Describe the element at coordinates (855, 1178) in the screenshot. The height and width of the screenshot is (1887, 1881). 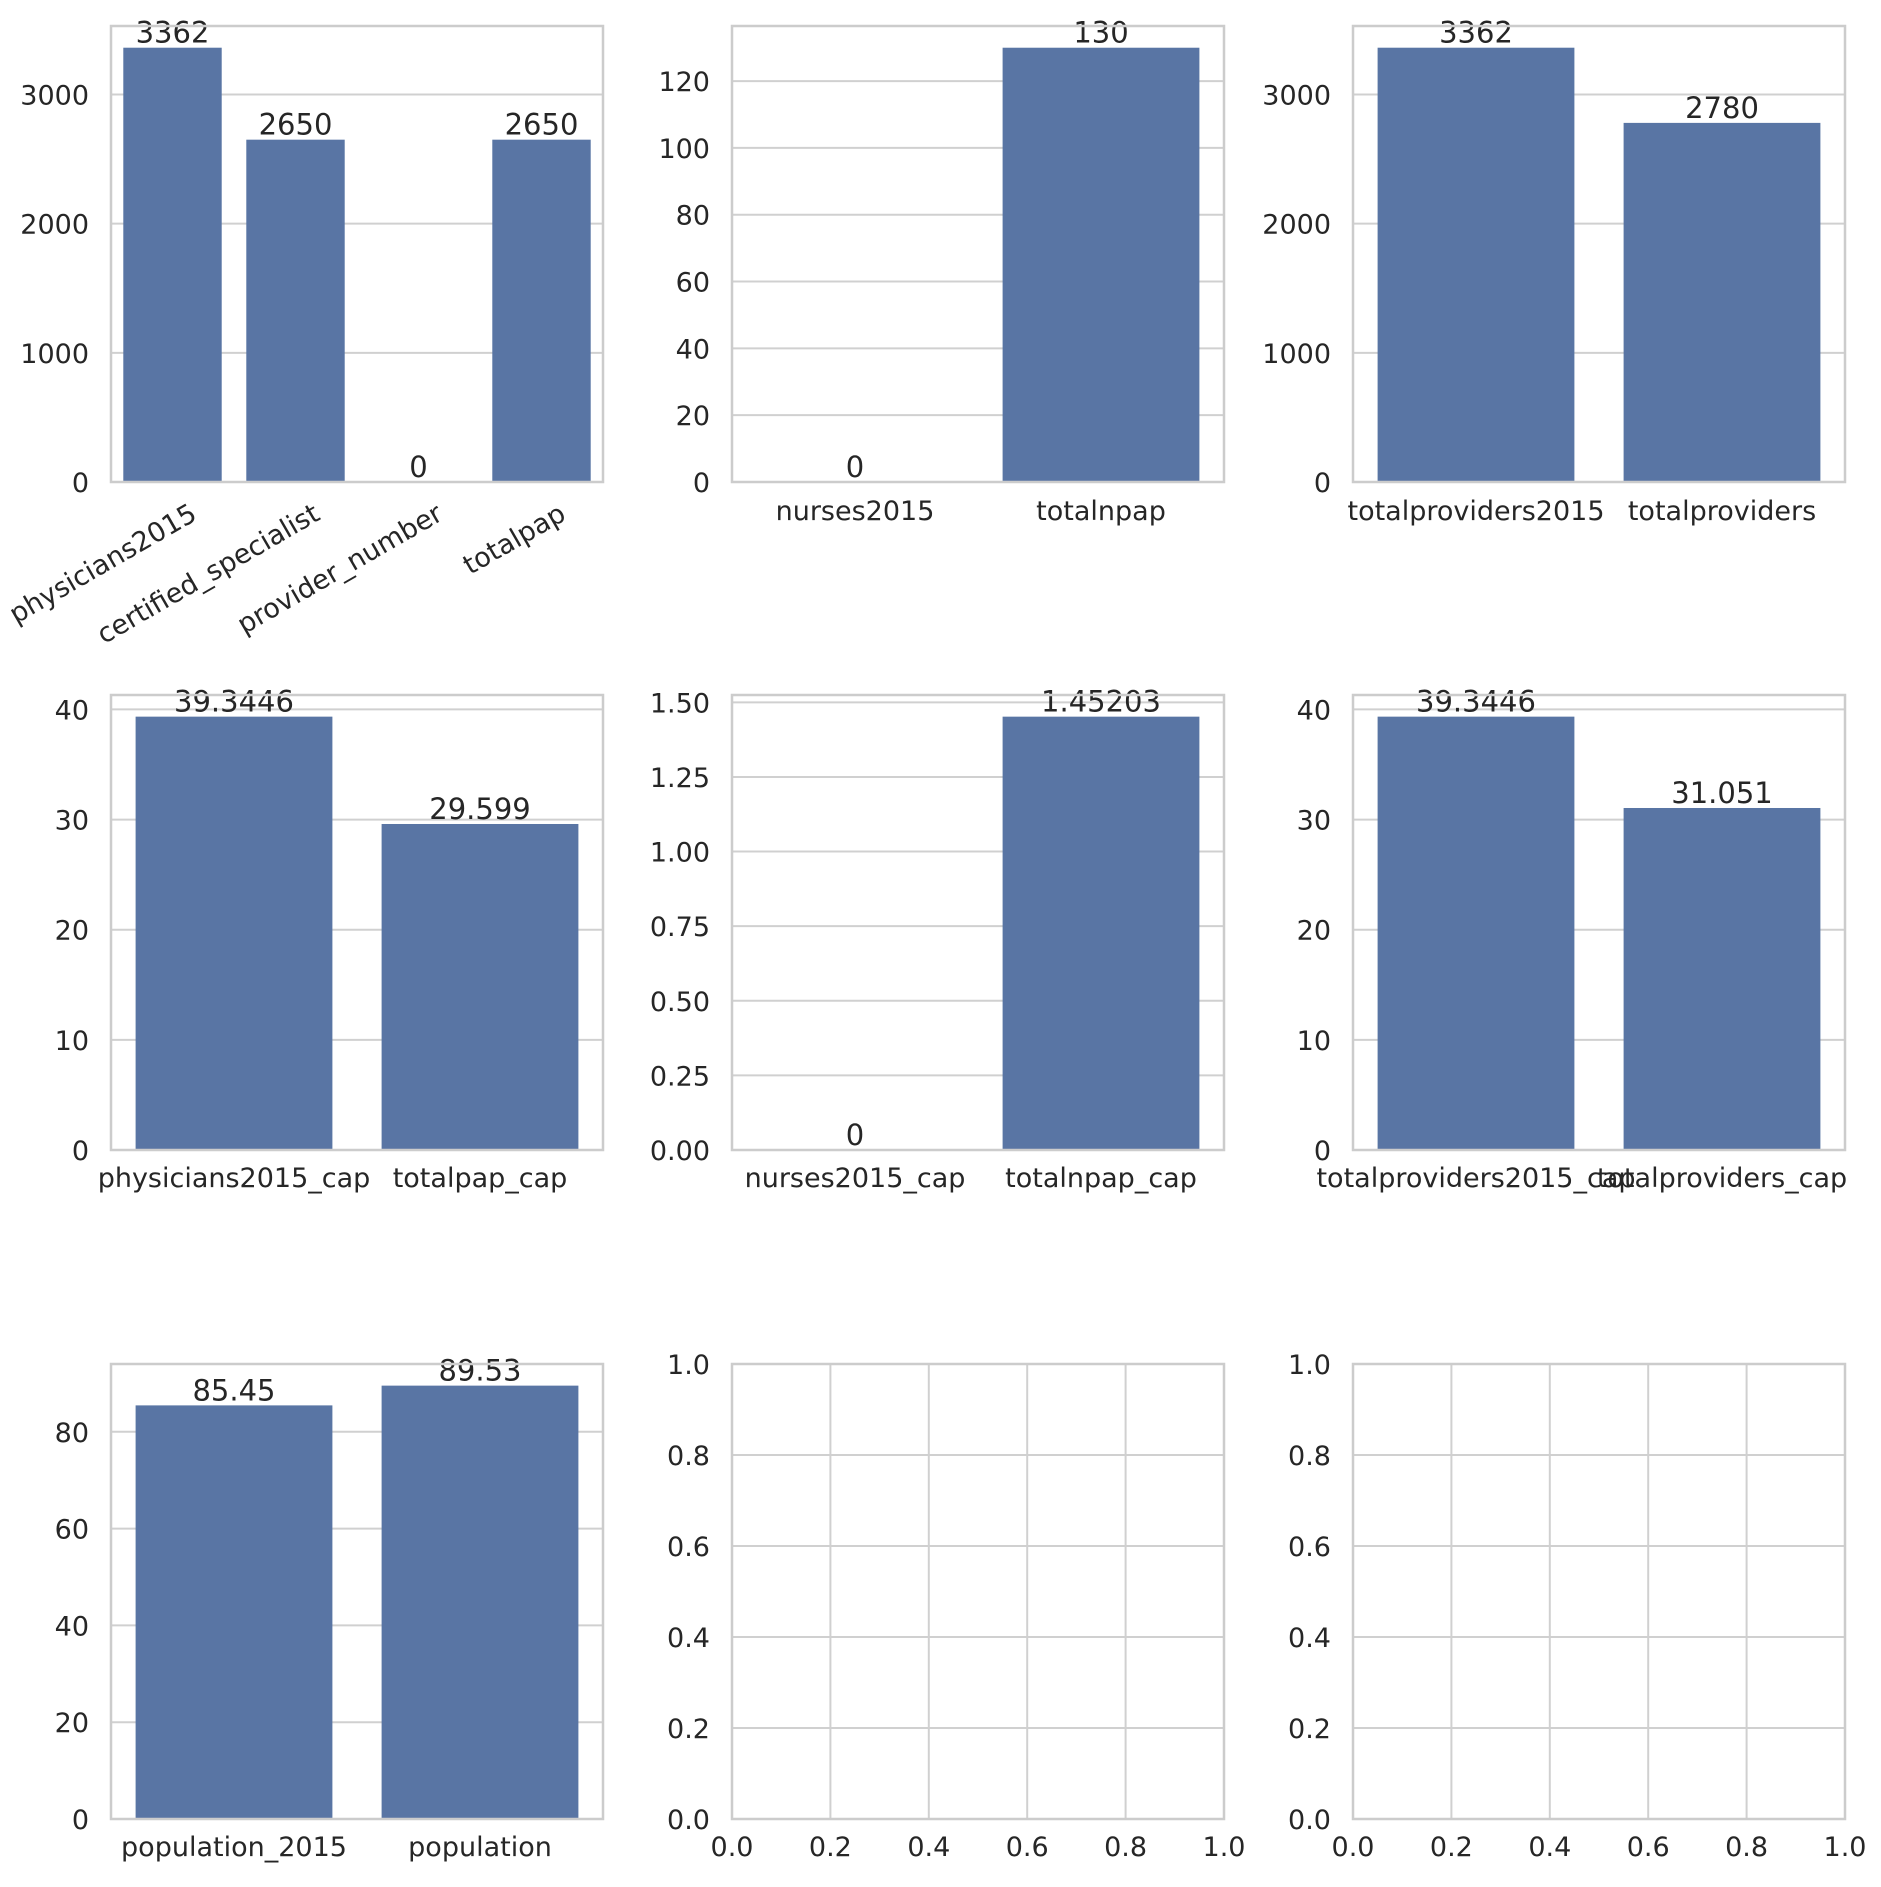
I see `x-tick-label: nurses2015_cap` at that location.